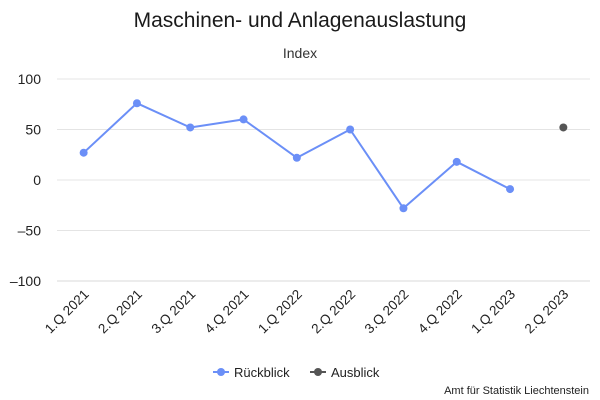  What do you see at coordinates (227, 312) in the screenshot?
I see `x-tick-label: 4.Q 2021` at bounding box center [227, 312].